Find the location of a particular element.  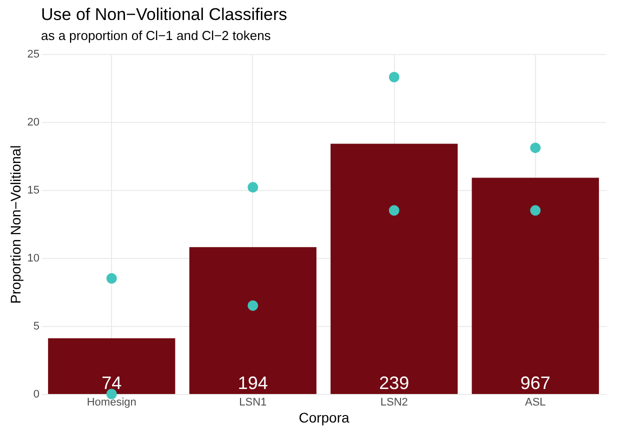

y-tick-label: 0 is located at coordinates (36, 394).